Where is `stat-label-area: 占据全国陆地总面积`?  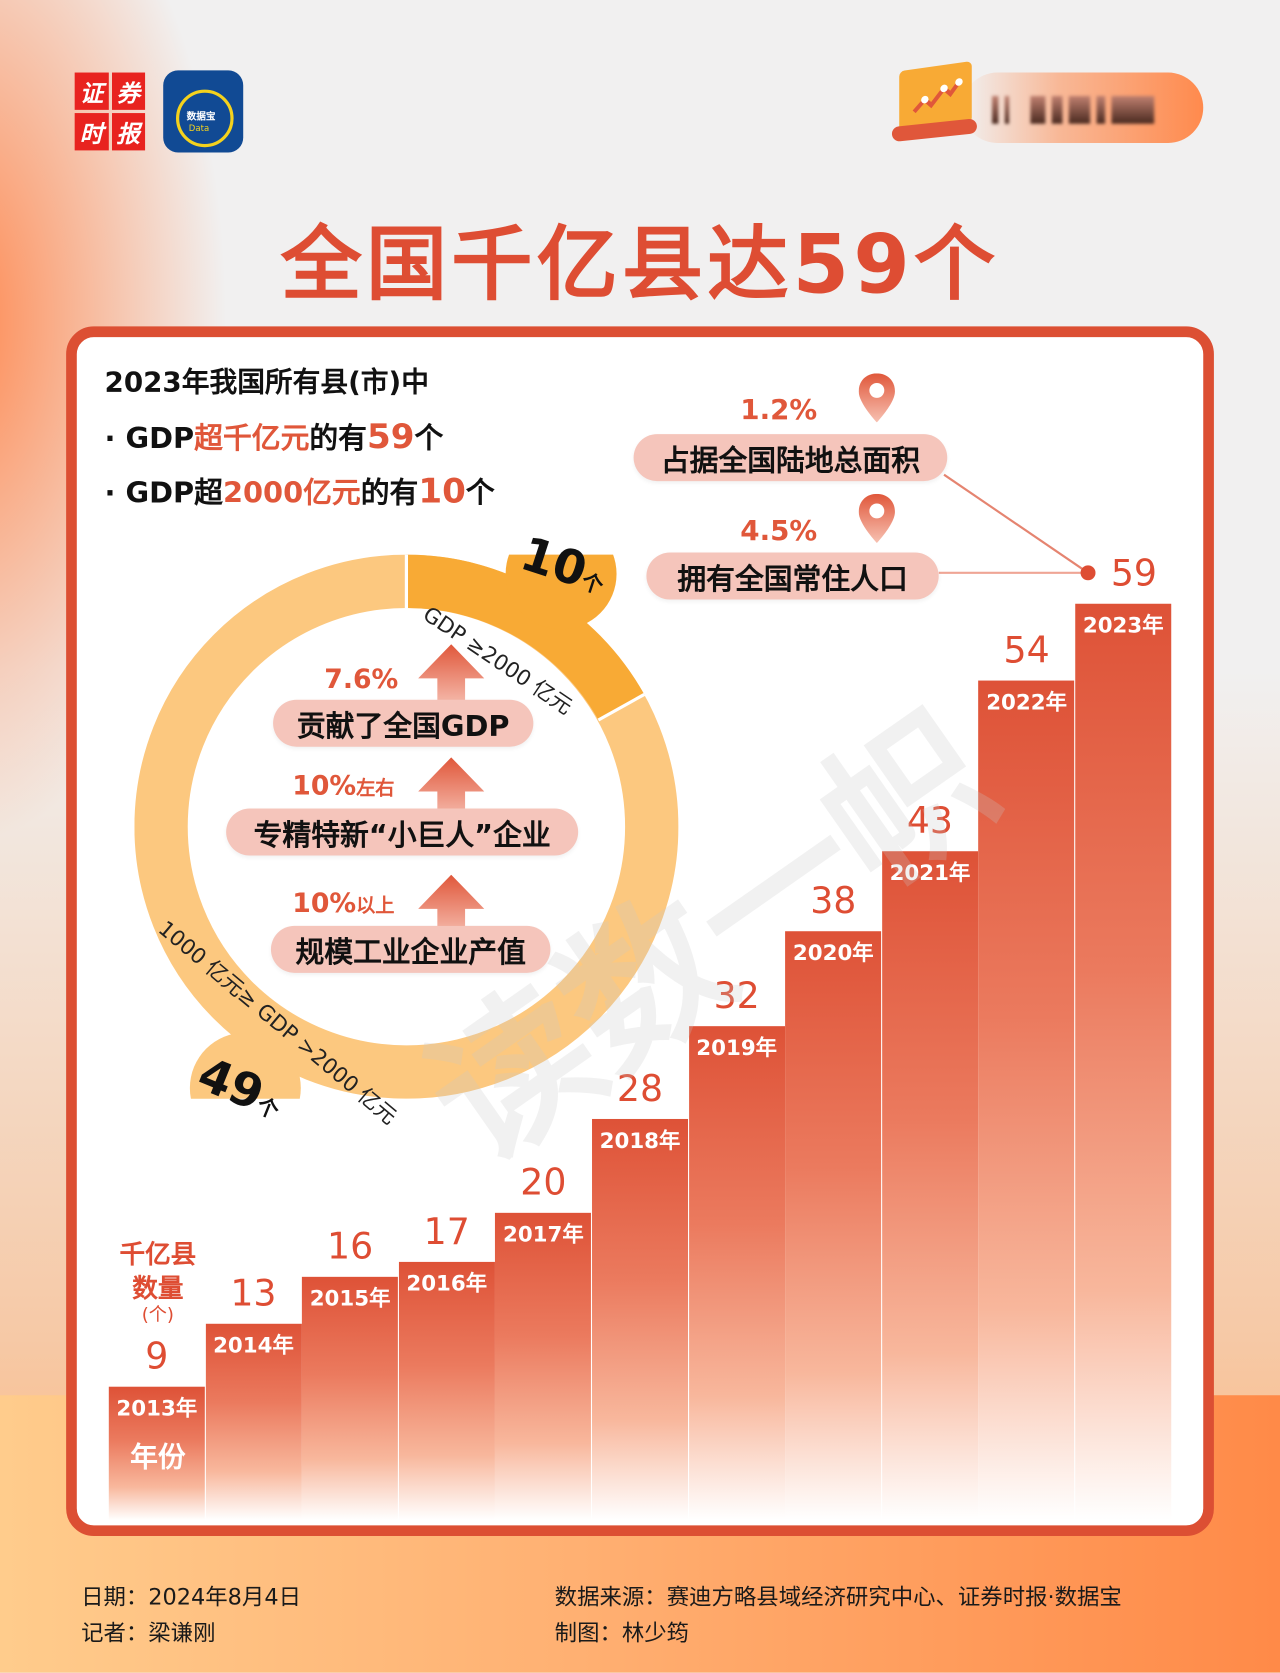
stat-label-area: 占据全国陆地总面积 is located at coordinates (790, 458).